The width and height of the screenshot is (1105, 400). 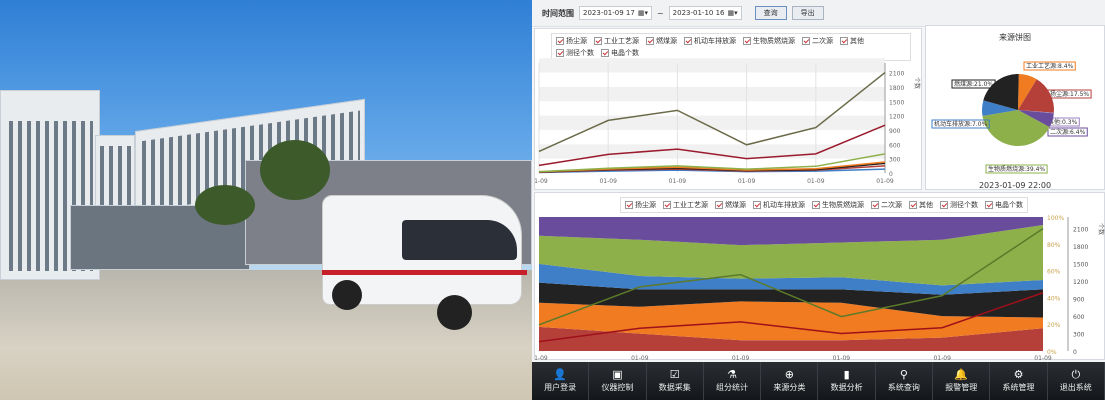 What do you see at coordinates (961, 124) in the screenshot?
I see `pie-label: 机动车排放源:7.0%` at bounding box center [961, 124].